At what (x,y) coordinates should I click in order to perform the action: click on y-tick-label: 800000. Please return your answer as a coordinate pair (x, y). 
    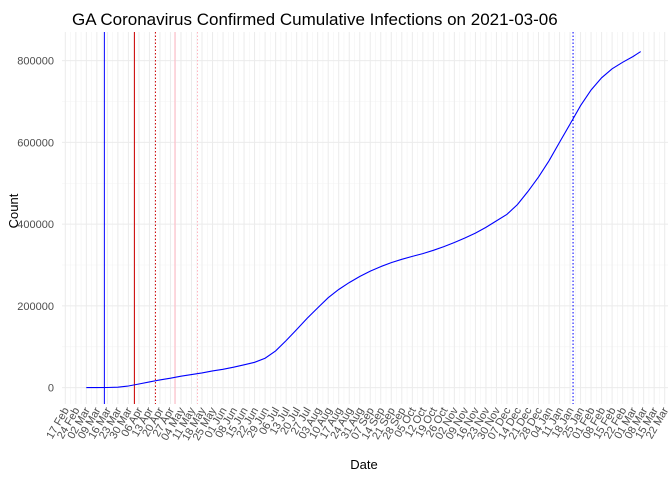
    Looking at the image, I should click on (35, 62).